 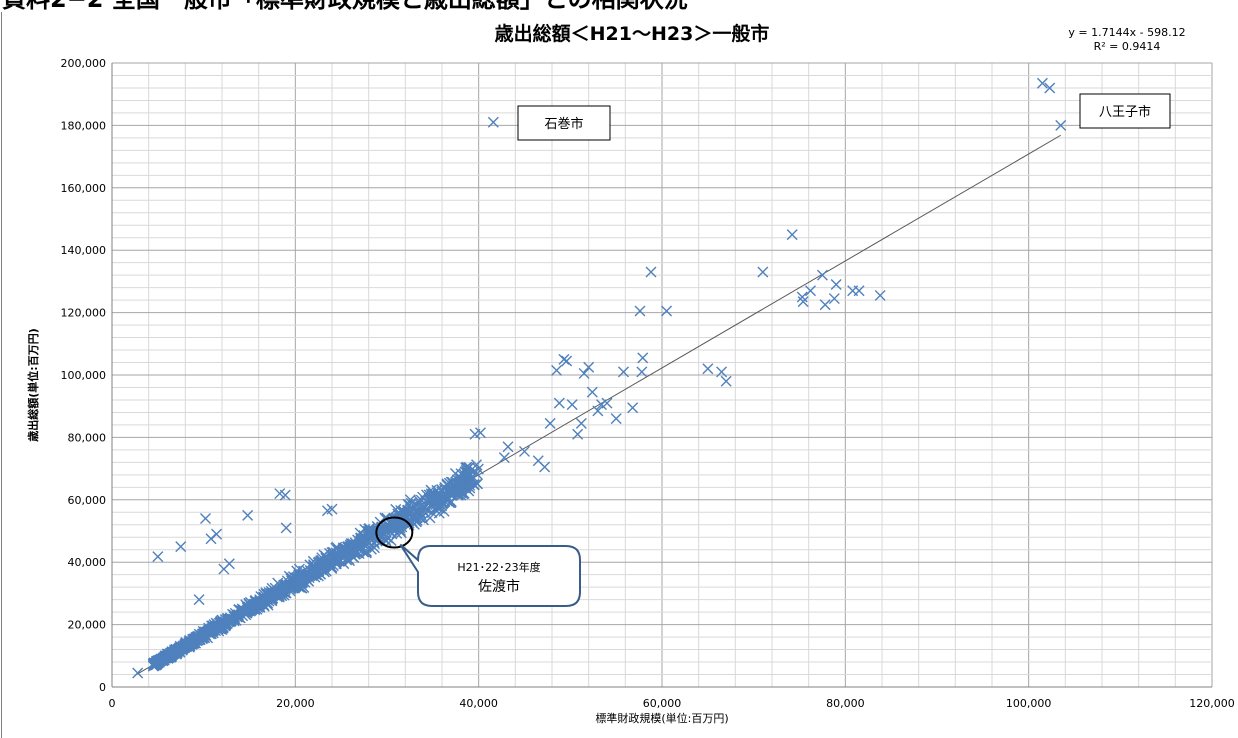 I want to click on y-tick-label: 0, so click(x=102, y=687).